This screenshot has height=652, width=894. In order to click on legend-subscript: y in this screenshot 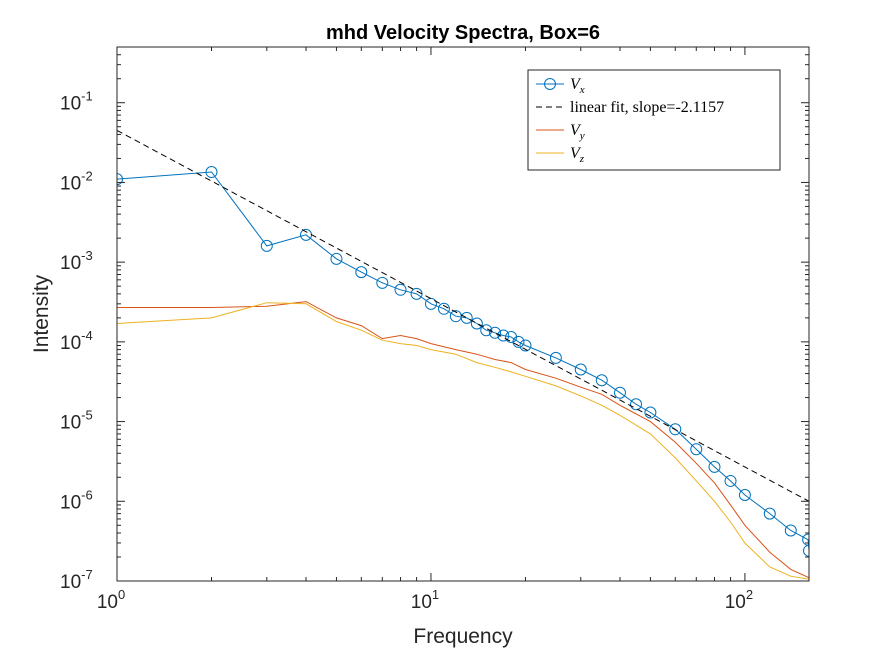, I will do `click(582, 136)`.